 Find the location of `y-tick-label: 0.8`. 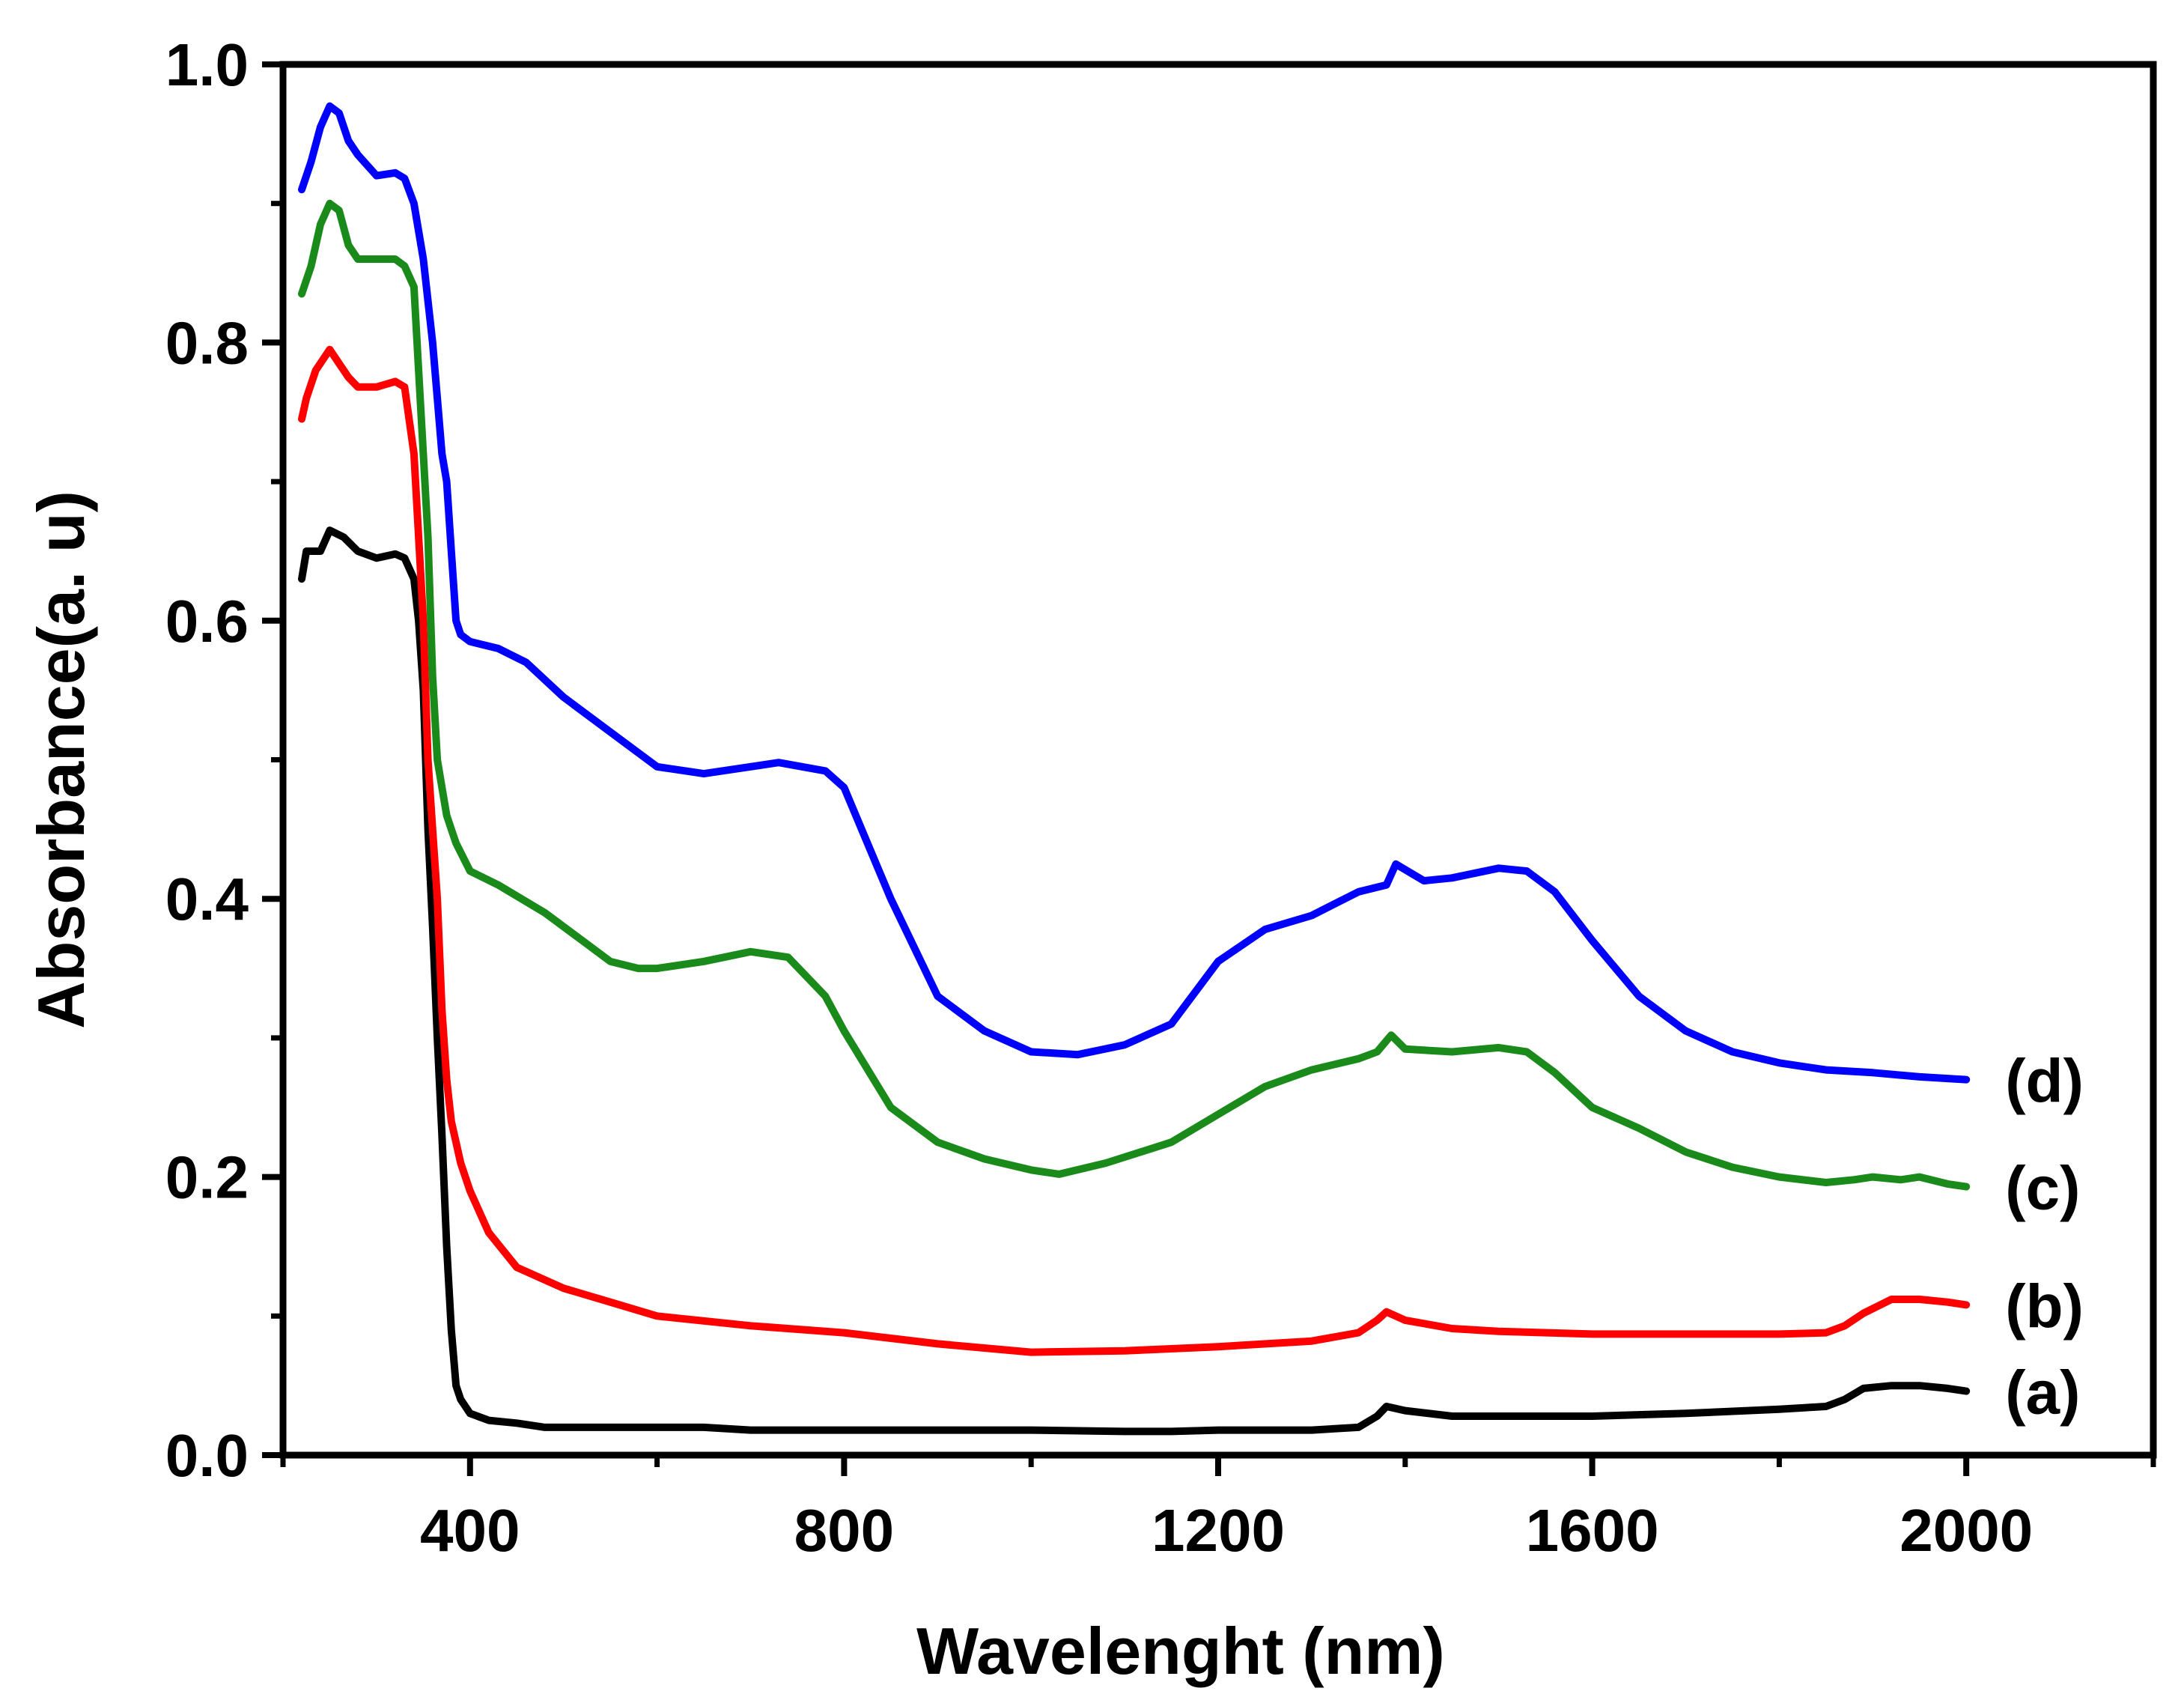

y-tick-label: 0.8 is located at coordinates (207, 342).